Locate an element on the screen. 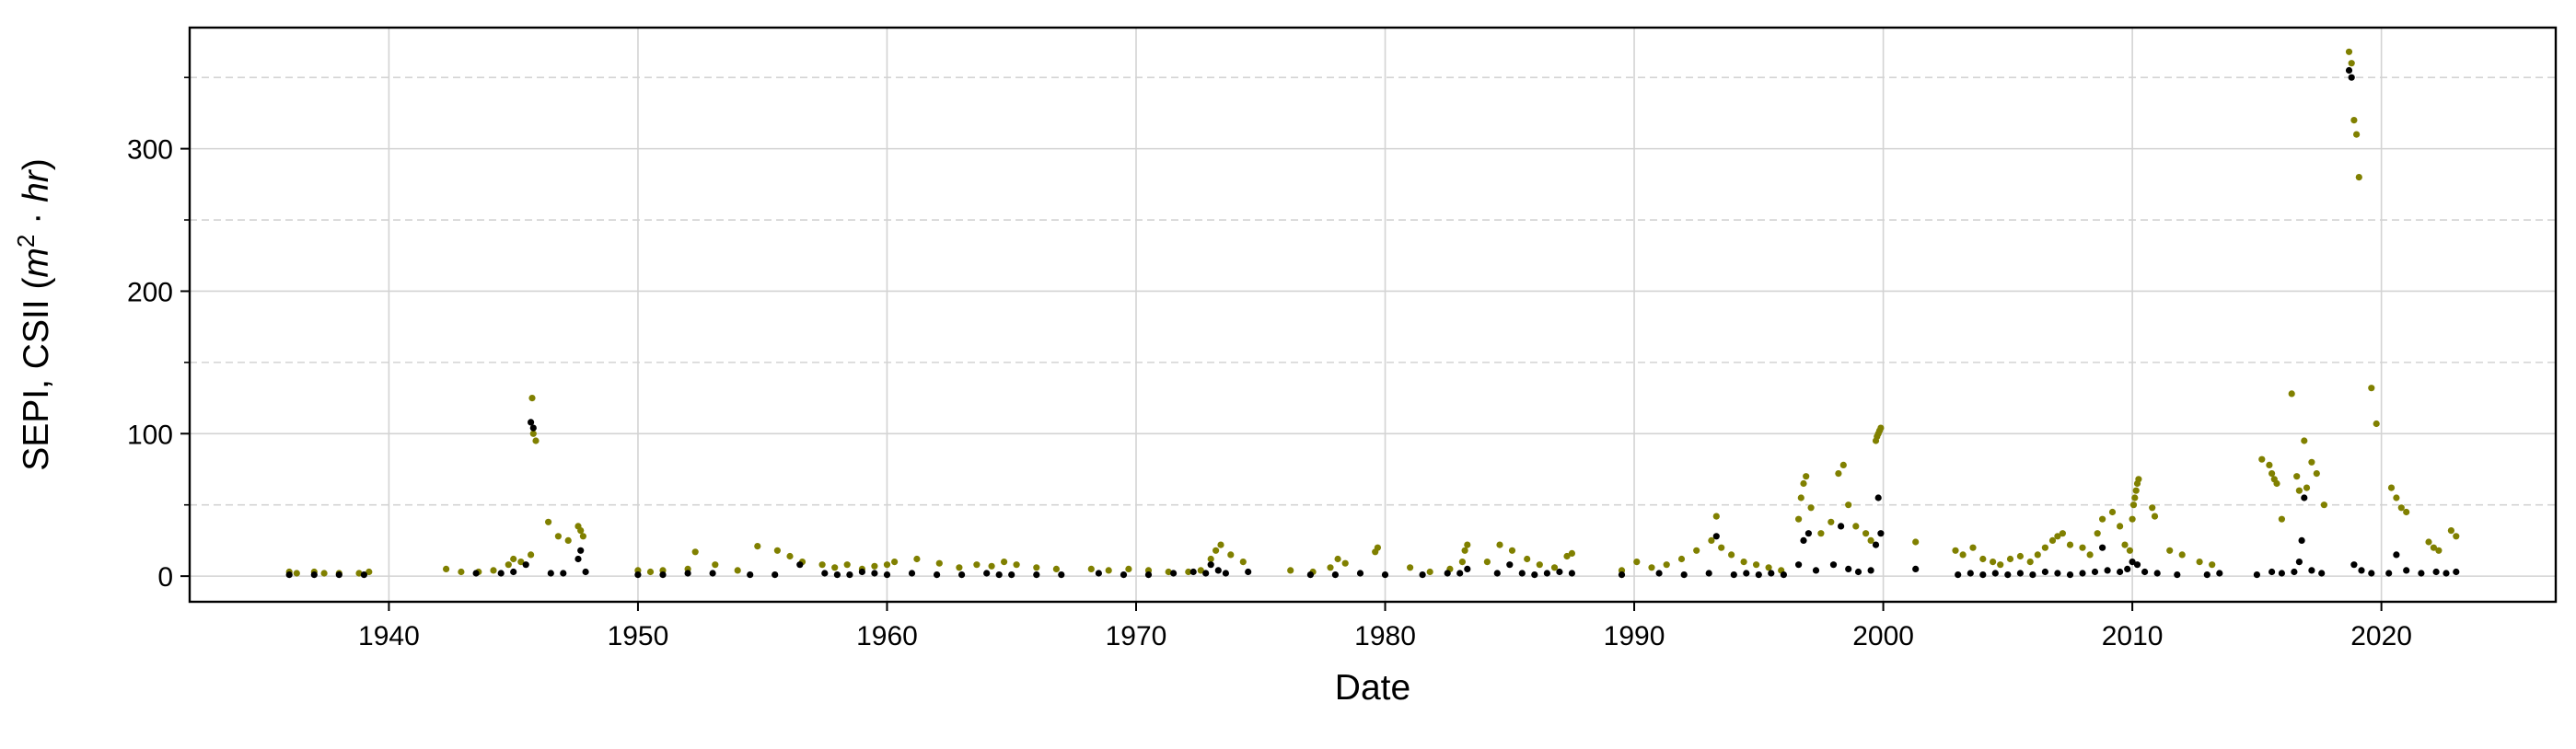 Image resolution: width=2576 pixels, height=749 pixels. y-axis-label-main: SEPI, CSII ( is located at coordinates (36, 374).